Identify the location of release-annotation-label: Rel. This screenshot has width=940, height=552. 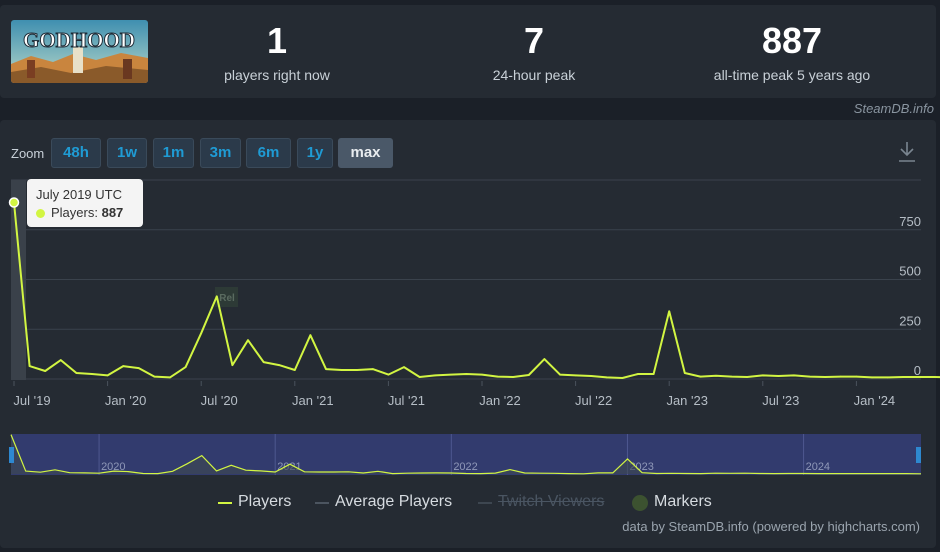
(227, 298).